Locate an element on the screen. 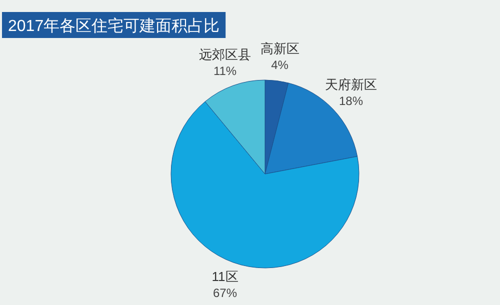 The image size is (500, 305). chart-title: 2017年各区住宅可建面积占比 is located at coordinates (114, 26).